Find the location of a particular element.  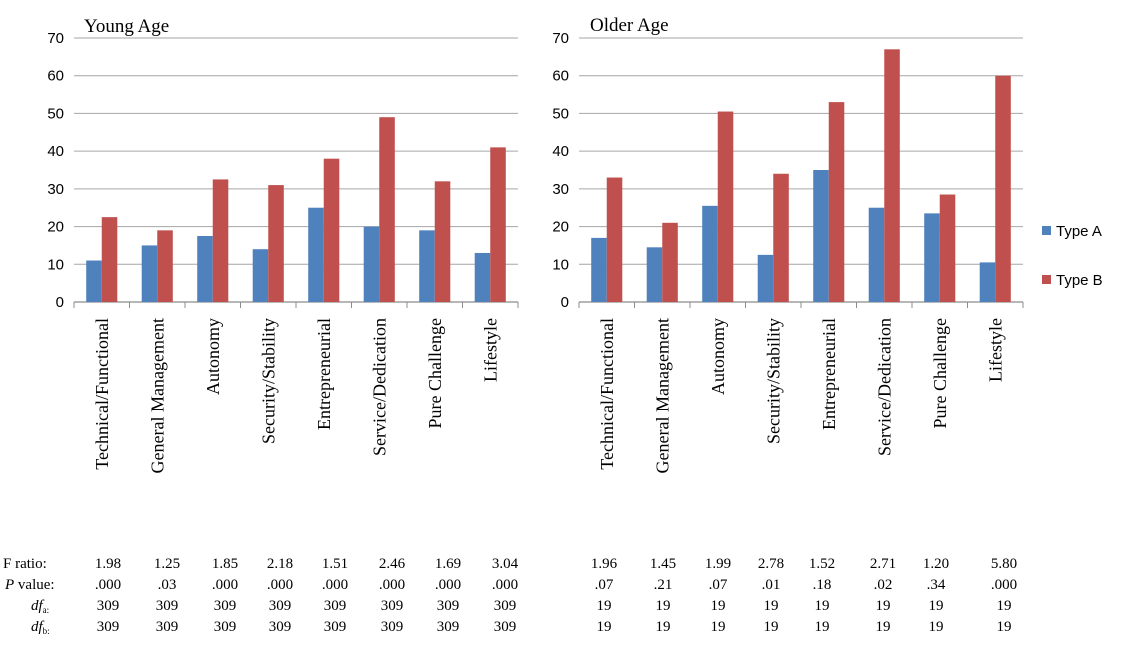

bars-older-age is located at coordinates (801, 176).